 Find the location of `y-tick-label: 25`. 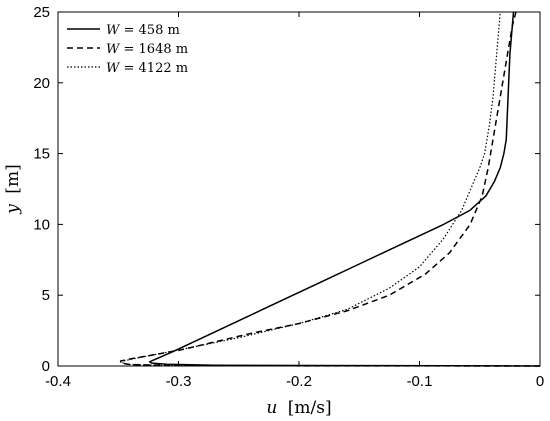

y-tick-label: 25 is located at coordinates (41, 12).